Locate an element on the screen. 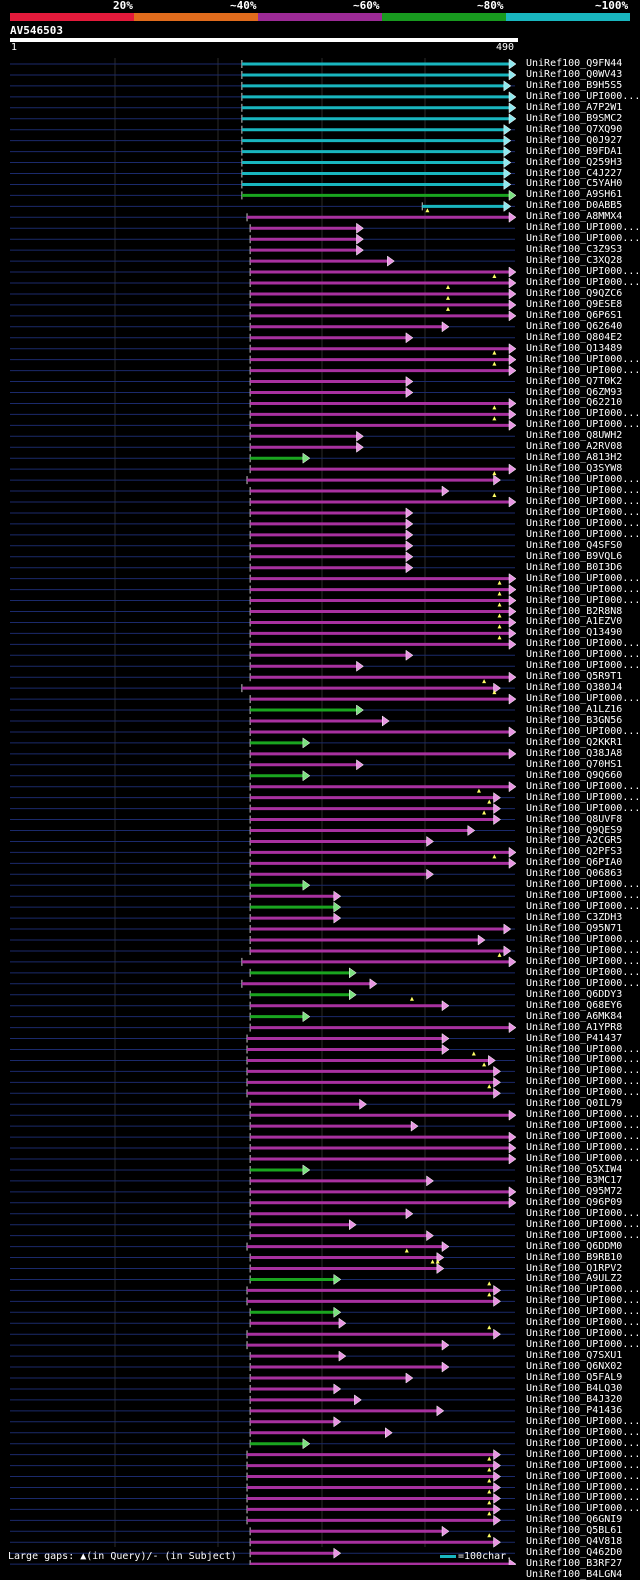  hit-label: UniRef100_Q6DDY3 is located at coordinates (574, 994).